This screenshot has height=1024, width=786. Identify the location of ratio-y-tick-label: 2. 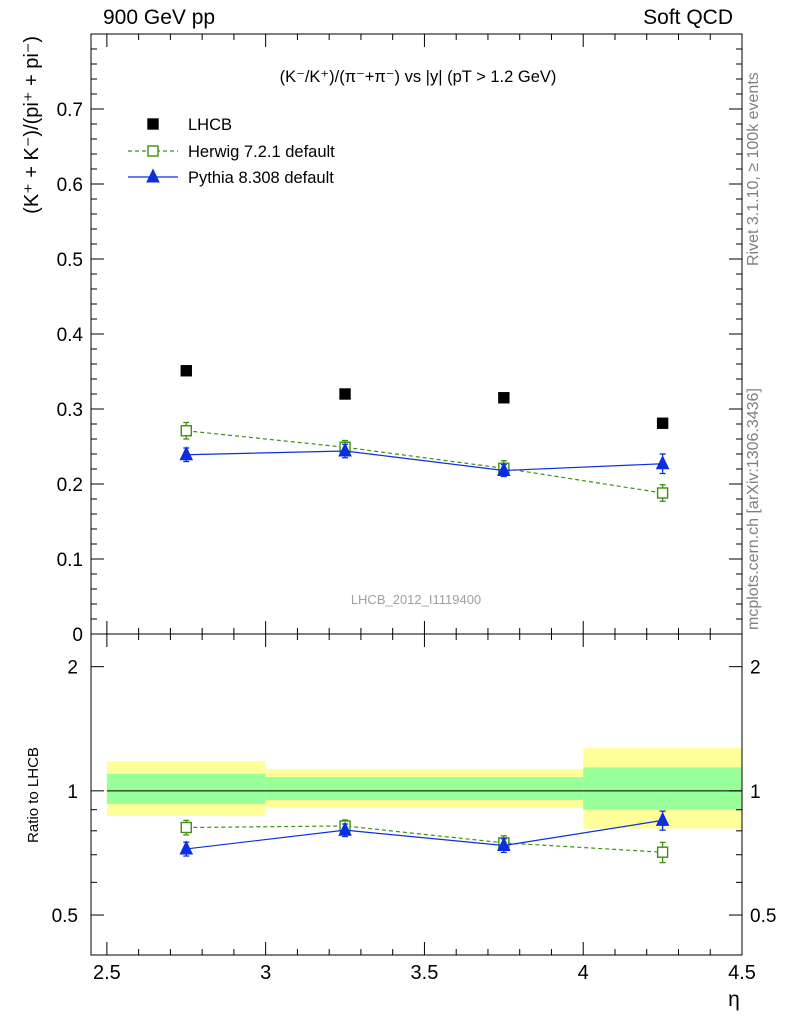
(72, 668).